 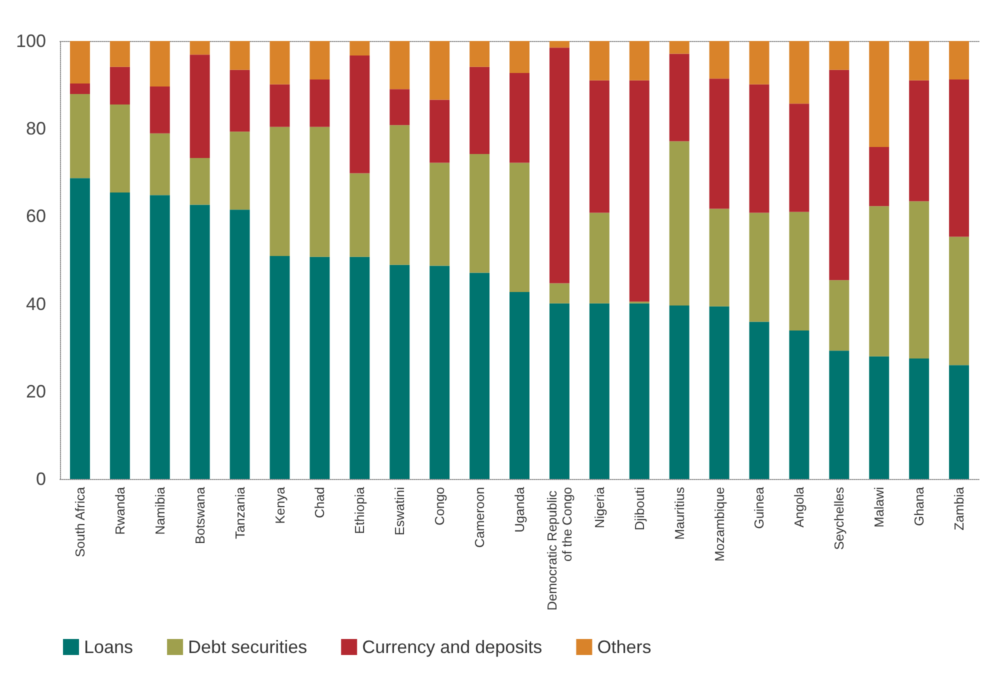 What do you see at coordinates (31, 41) in the screenshot?
I see `y-tick-label: 100` at bounding box center [31, 41].